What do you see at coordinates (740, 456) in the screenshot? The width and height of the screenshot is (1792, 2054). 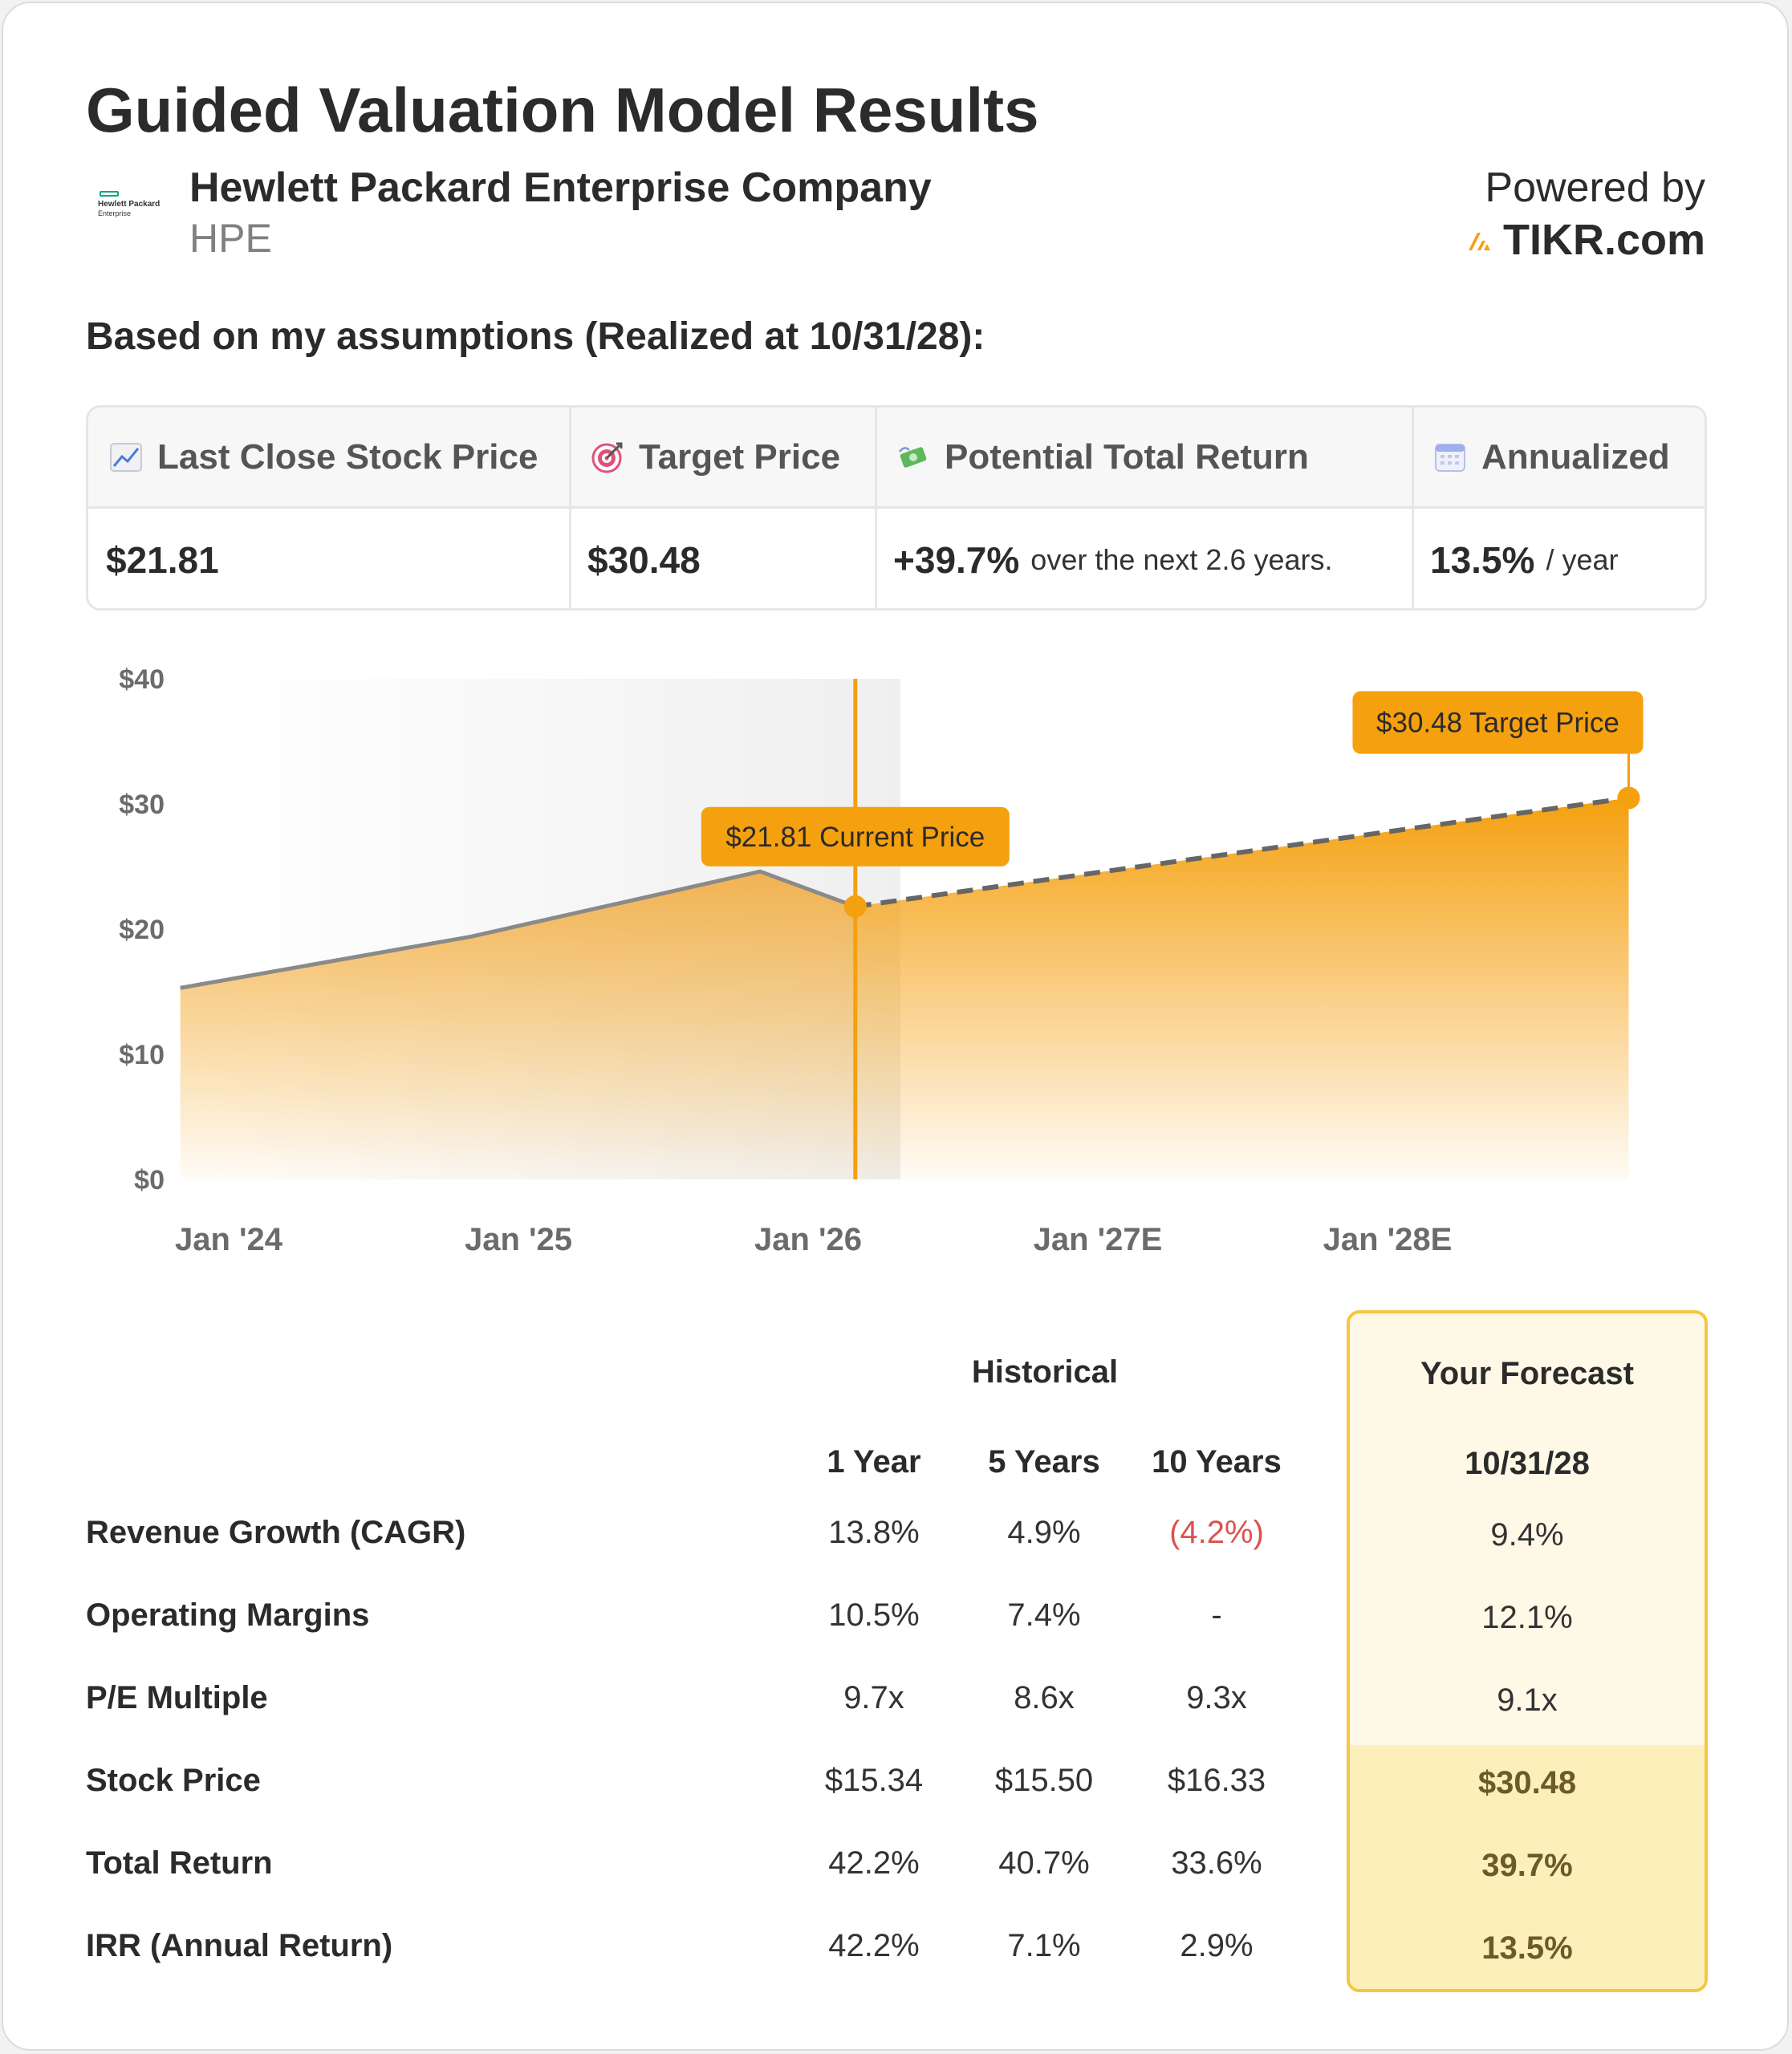 I see `metric-label-target: Target Price` at bounding box center [740, 456].